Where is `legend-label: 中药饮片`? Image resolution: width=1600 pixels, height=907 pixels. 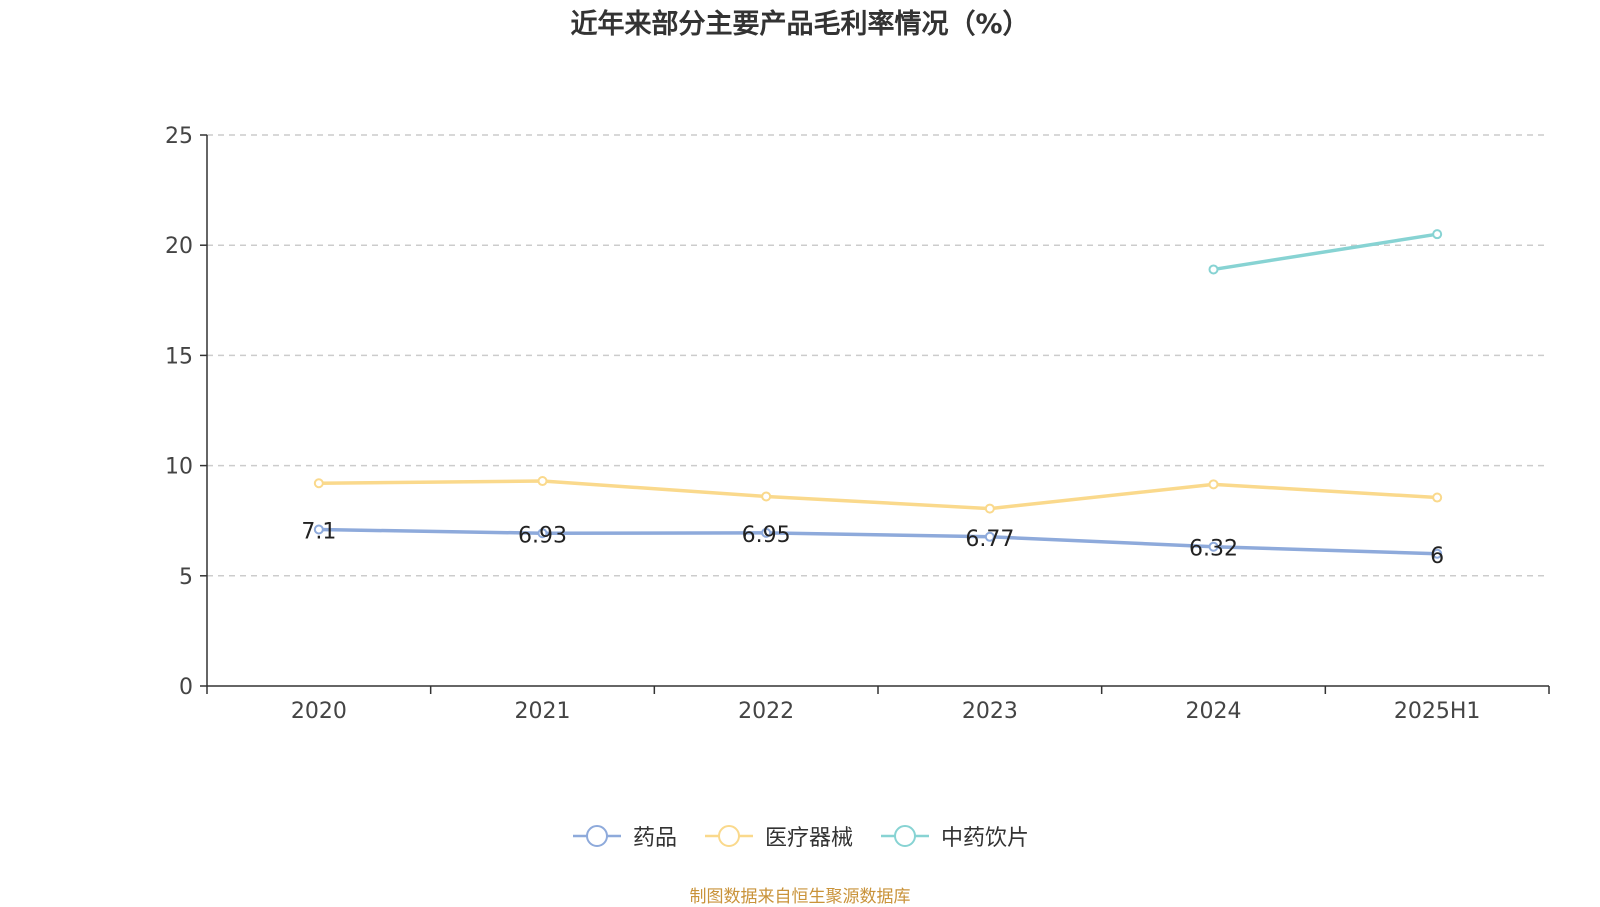
legend-label: 中药饮片 is located at coordinates (985, 838).